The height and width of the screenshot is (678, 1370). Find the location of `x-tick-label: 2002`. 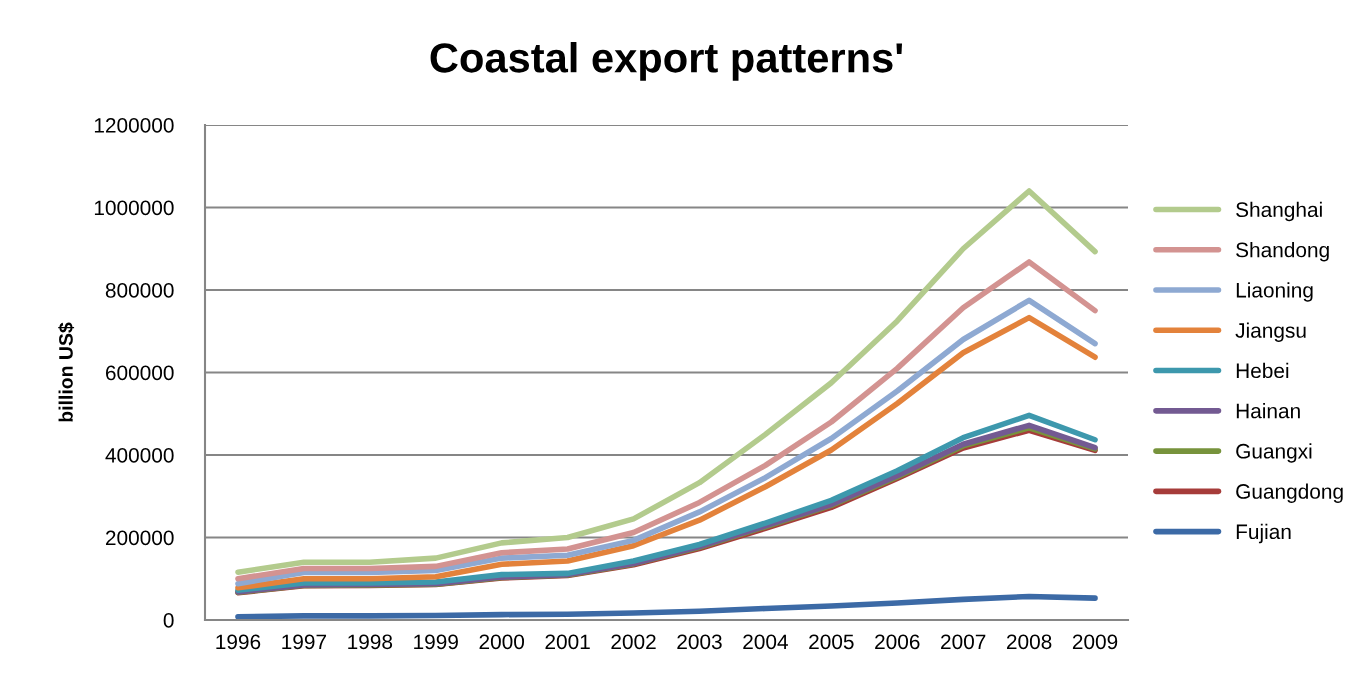

x-tick-label: 2002 is located at coordinates (633, 642).